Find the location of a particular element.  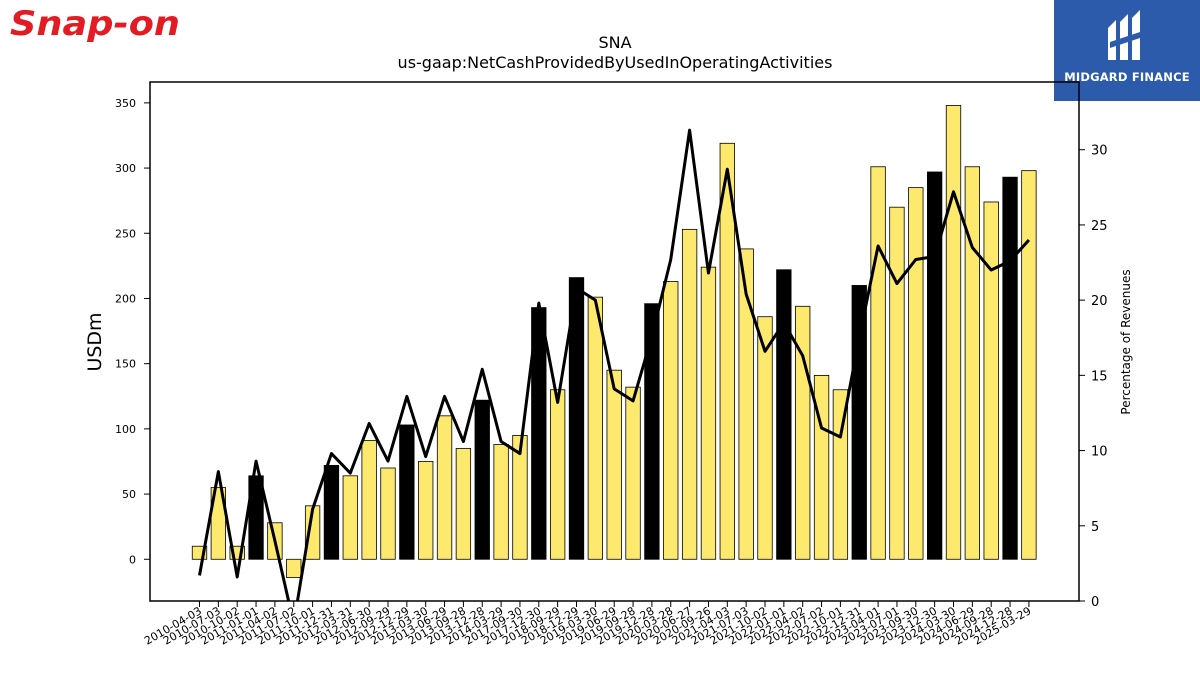

y-axis-right: 0 5 10 15 20 25 30 is located at coordinates (1093, 377).